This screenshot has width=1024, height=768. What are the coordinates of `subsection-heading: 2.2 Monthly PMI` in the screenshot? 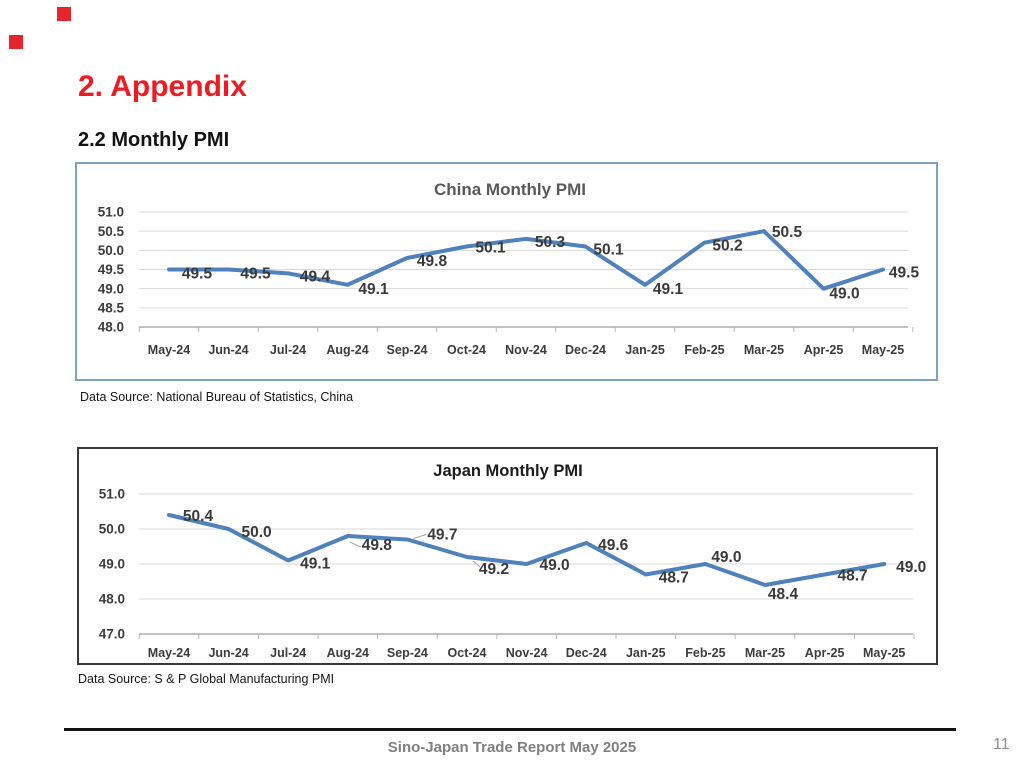 It's located at (154, 140).